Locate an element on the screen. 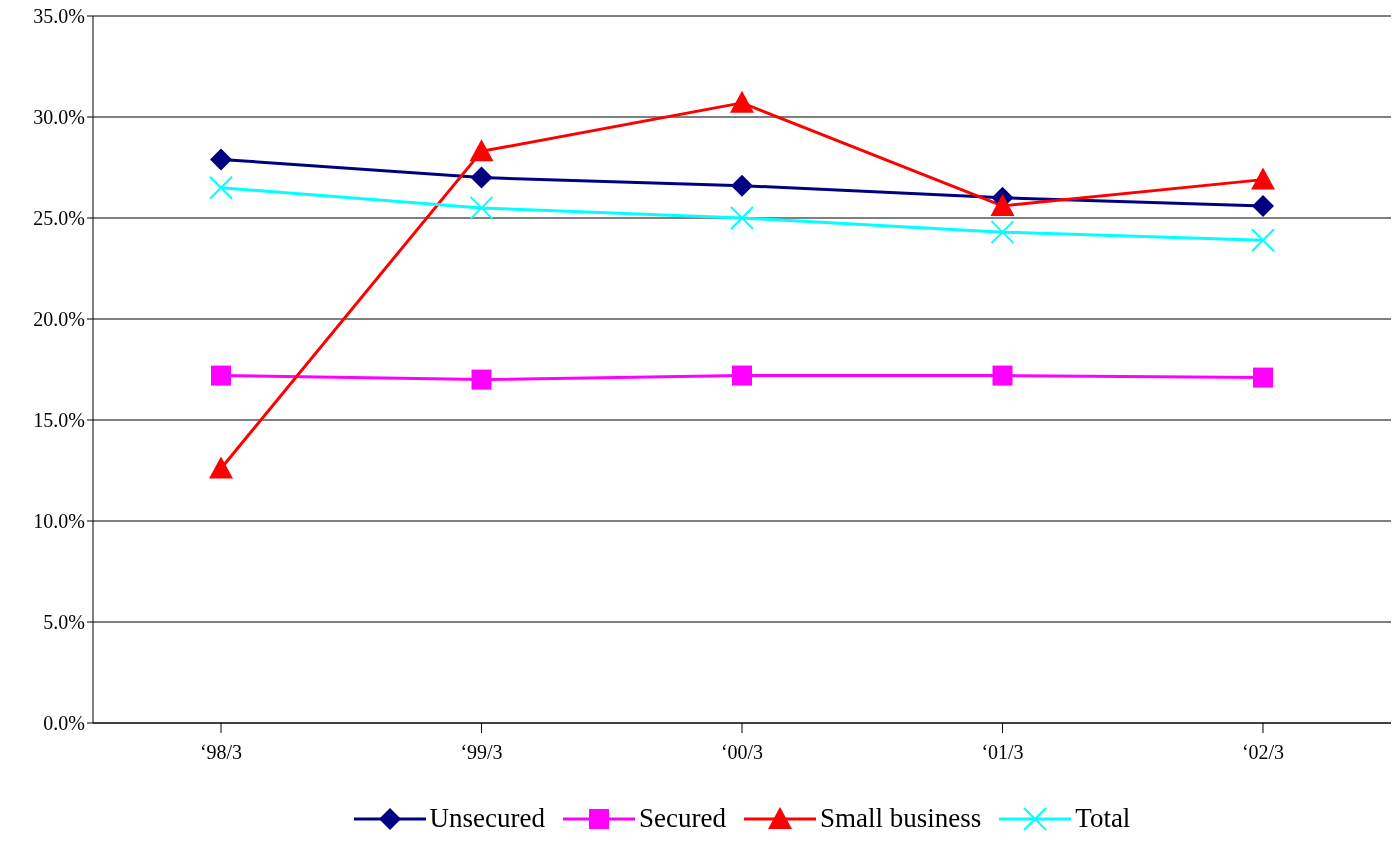 The height and width of the screenshot is (842, 1393). x-tick-label: ‘99/3 is located at coordinates (481, 752).